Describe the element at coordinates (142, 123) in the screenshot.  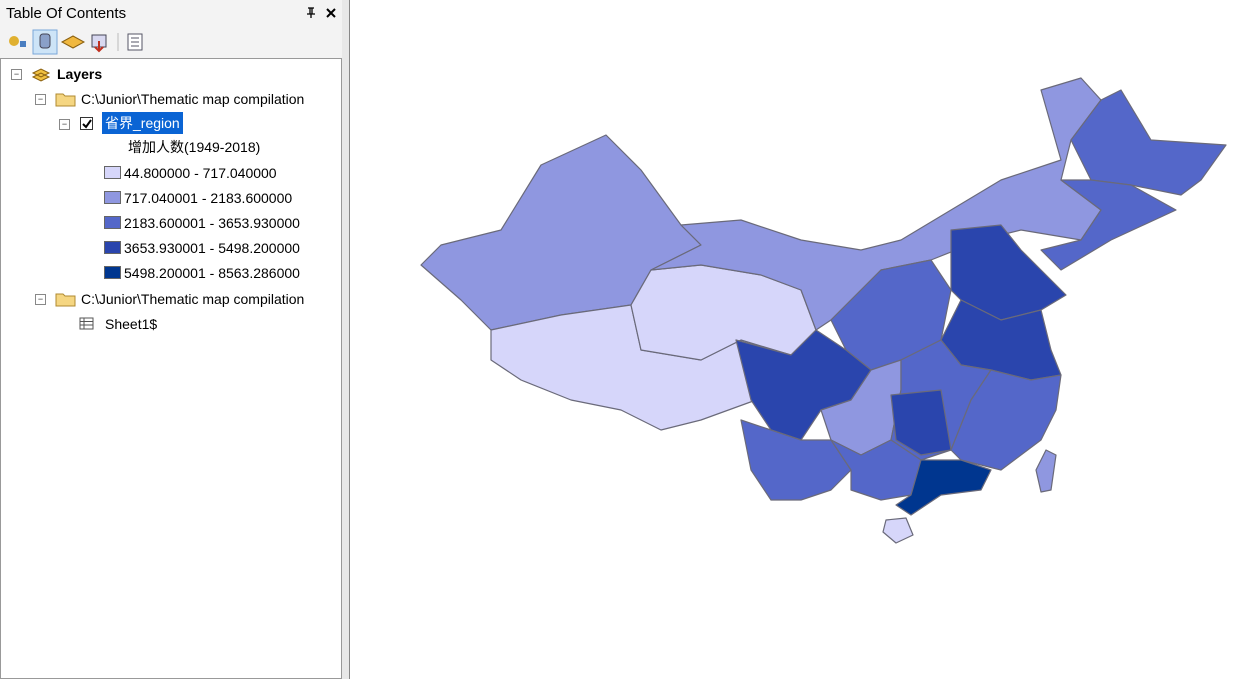
I see `layer-name: 省界_region` at that location.